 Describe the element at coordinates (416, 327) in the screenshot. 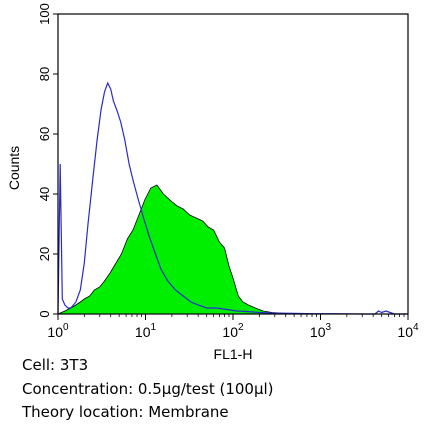

I see `x-tick-exponent: 4` at that location.